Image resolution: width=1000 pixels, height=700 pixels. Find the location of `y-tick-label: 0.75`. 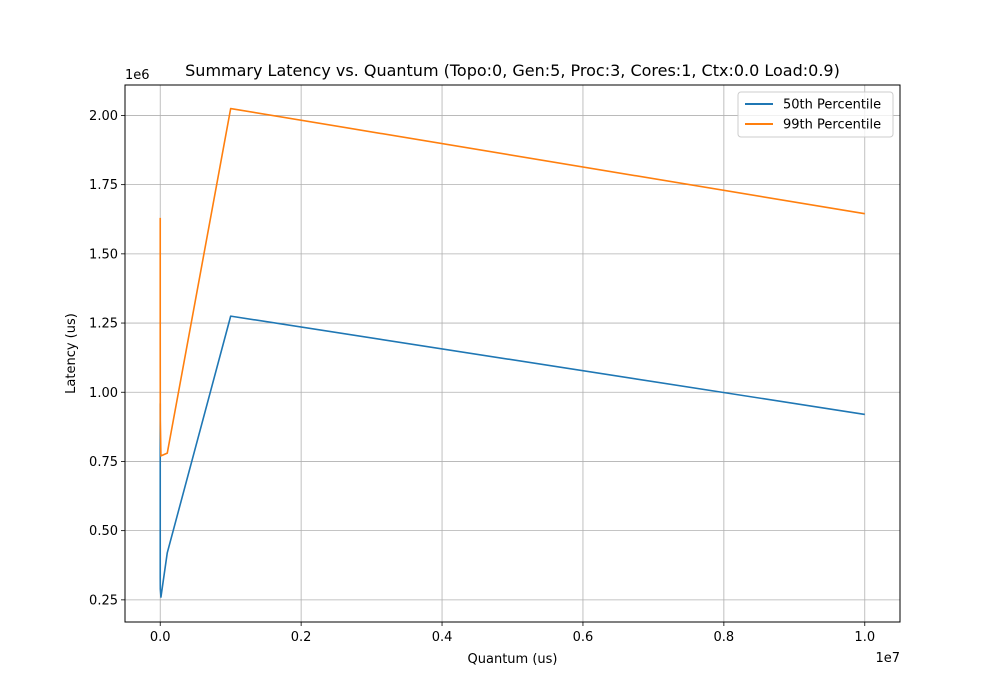

y-tick-label: 0.75 is located at coordinates (103, 462).